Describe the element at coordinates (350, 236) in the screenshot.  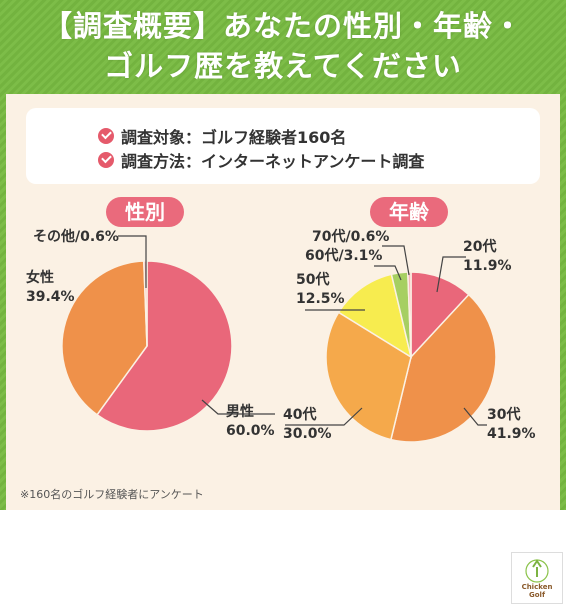
I see `label-70s: 70代/0.6%` at that location.